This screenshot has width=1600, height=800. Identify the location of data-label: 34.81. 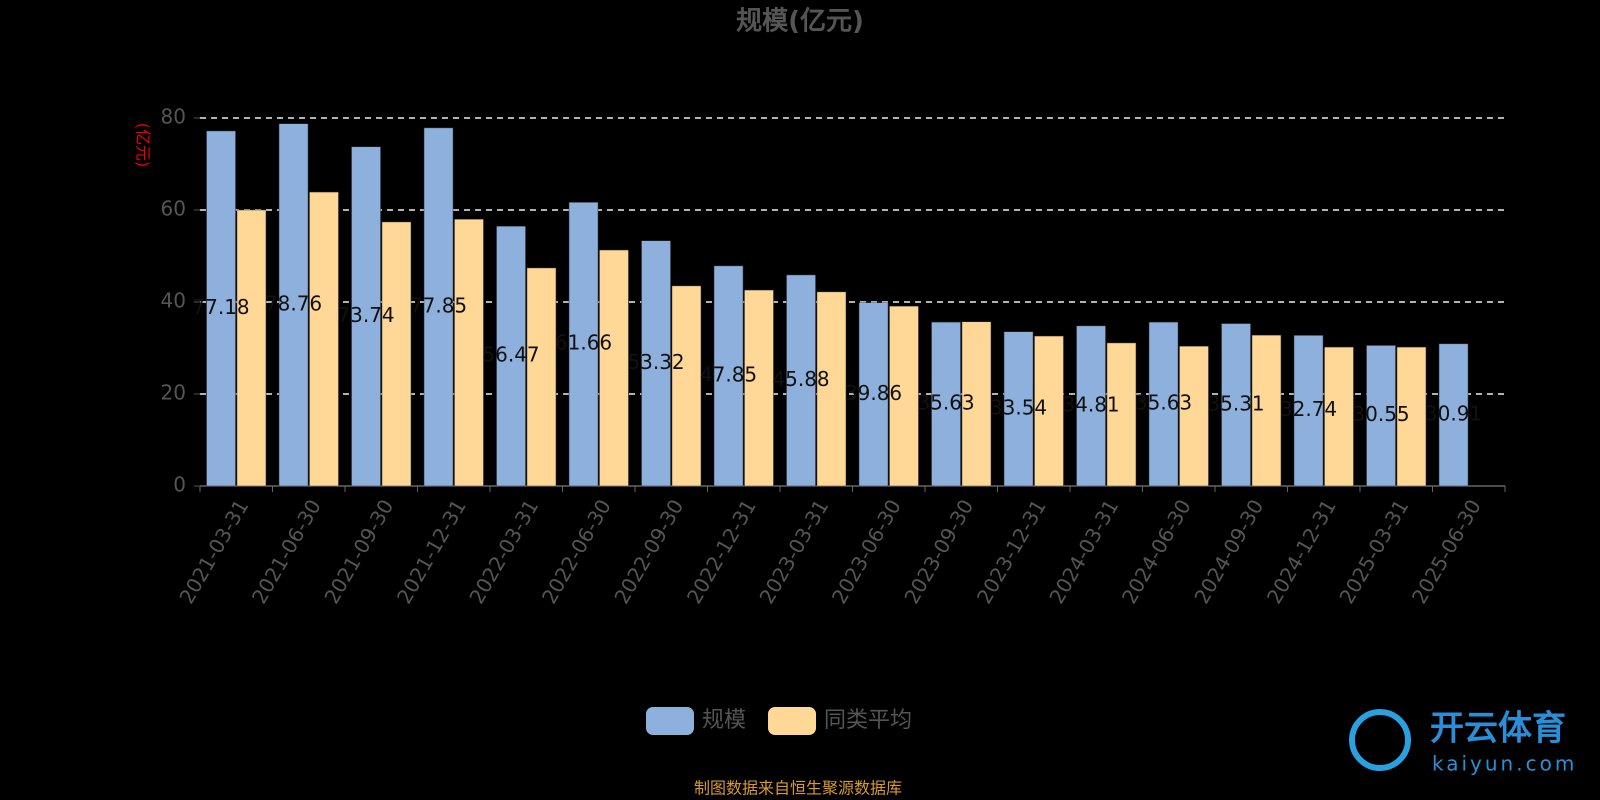
(1090, 404).